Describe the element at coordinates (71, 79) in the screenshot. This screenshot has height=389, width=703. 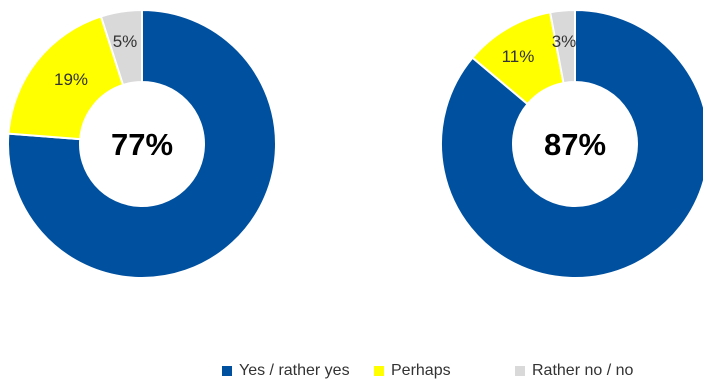
I see `donut-1-data-label-2: 19%` at that location.